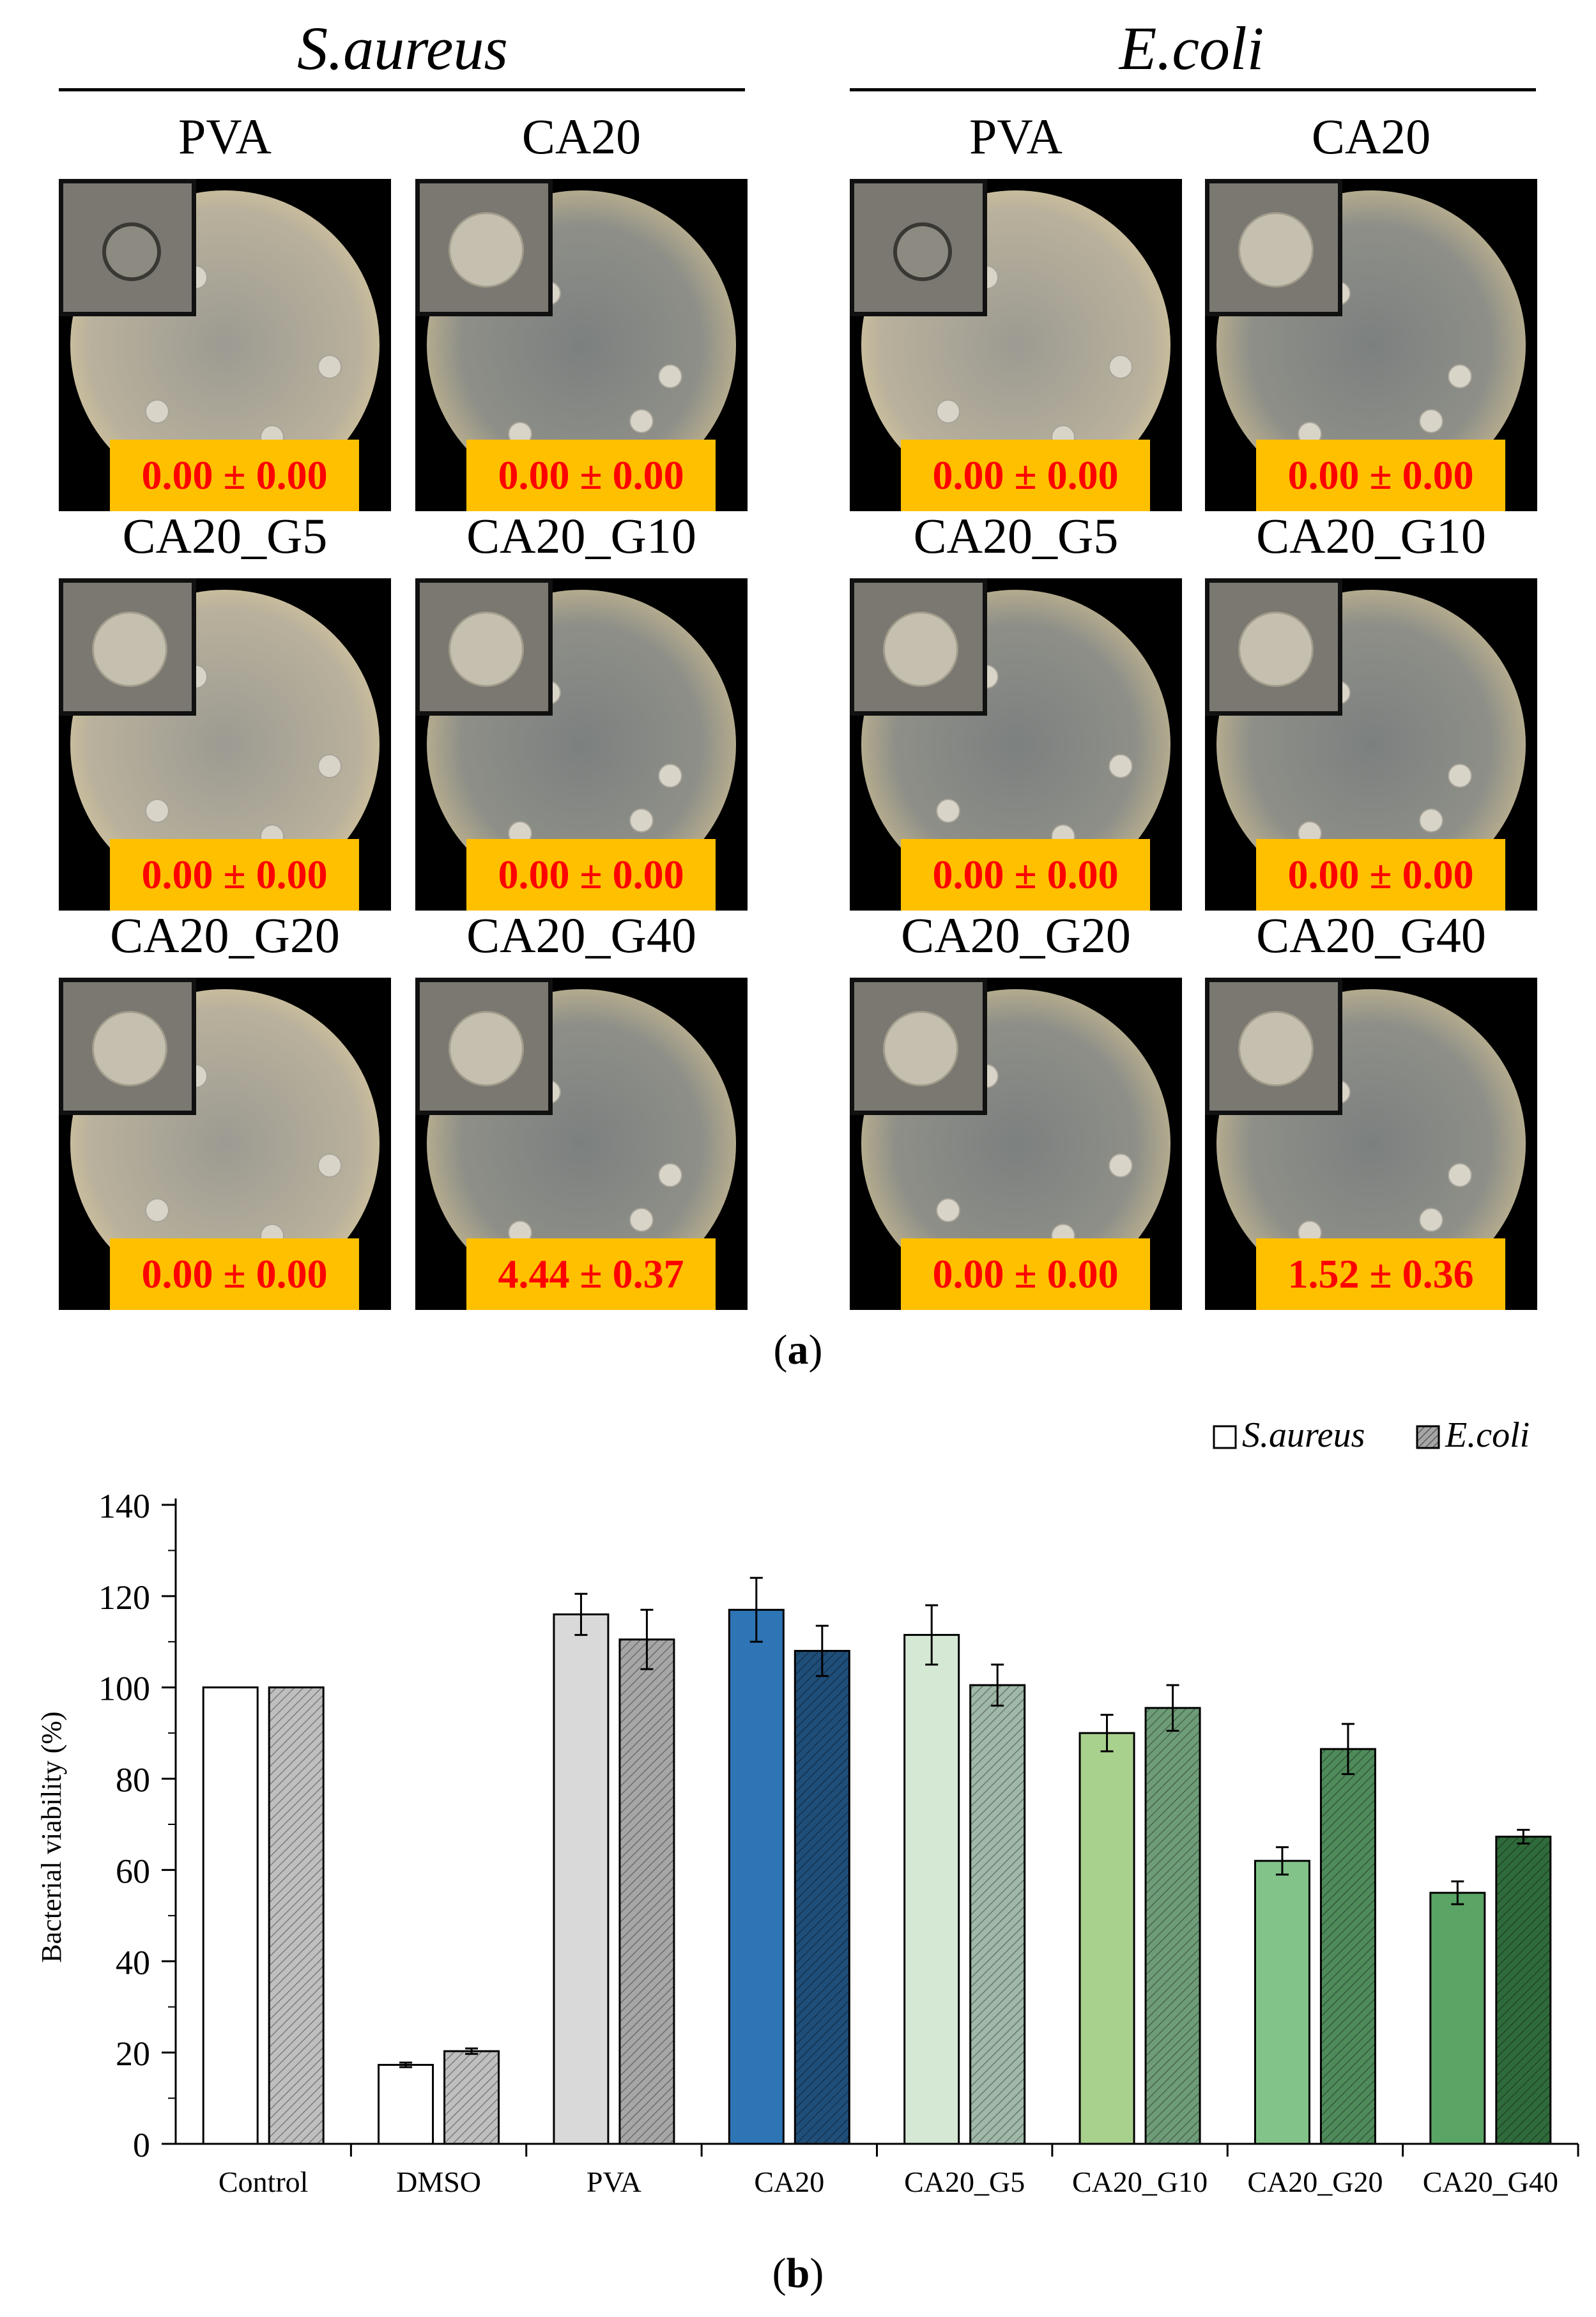 This screenshot has height=2317, width=1596. What do you see at coordinates (1490, 2182) in the screenshot?
I see `x-tick-label: CA20_G40` at bounding box center [1490, 2182].